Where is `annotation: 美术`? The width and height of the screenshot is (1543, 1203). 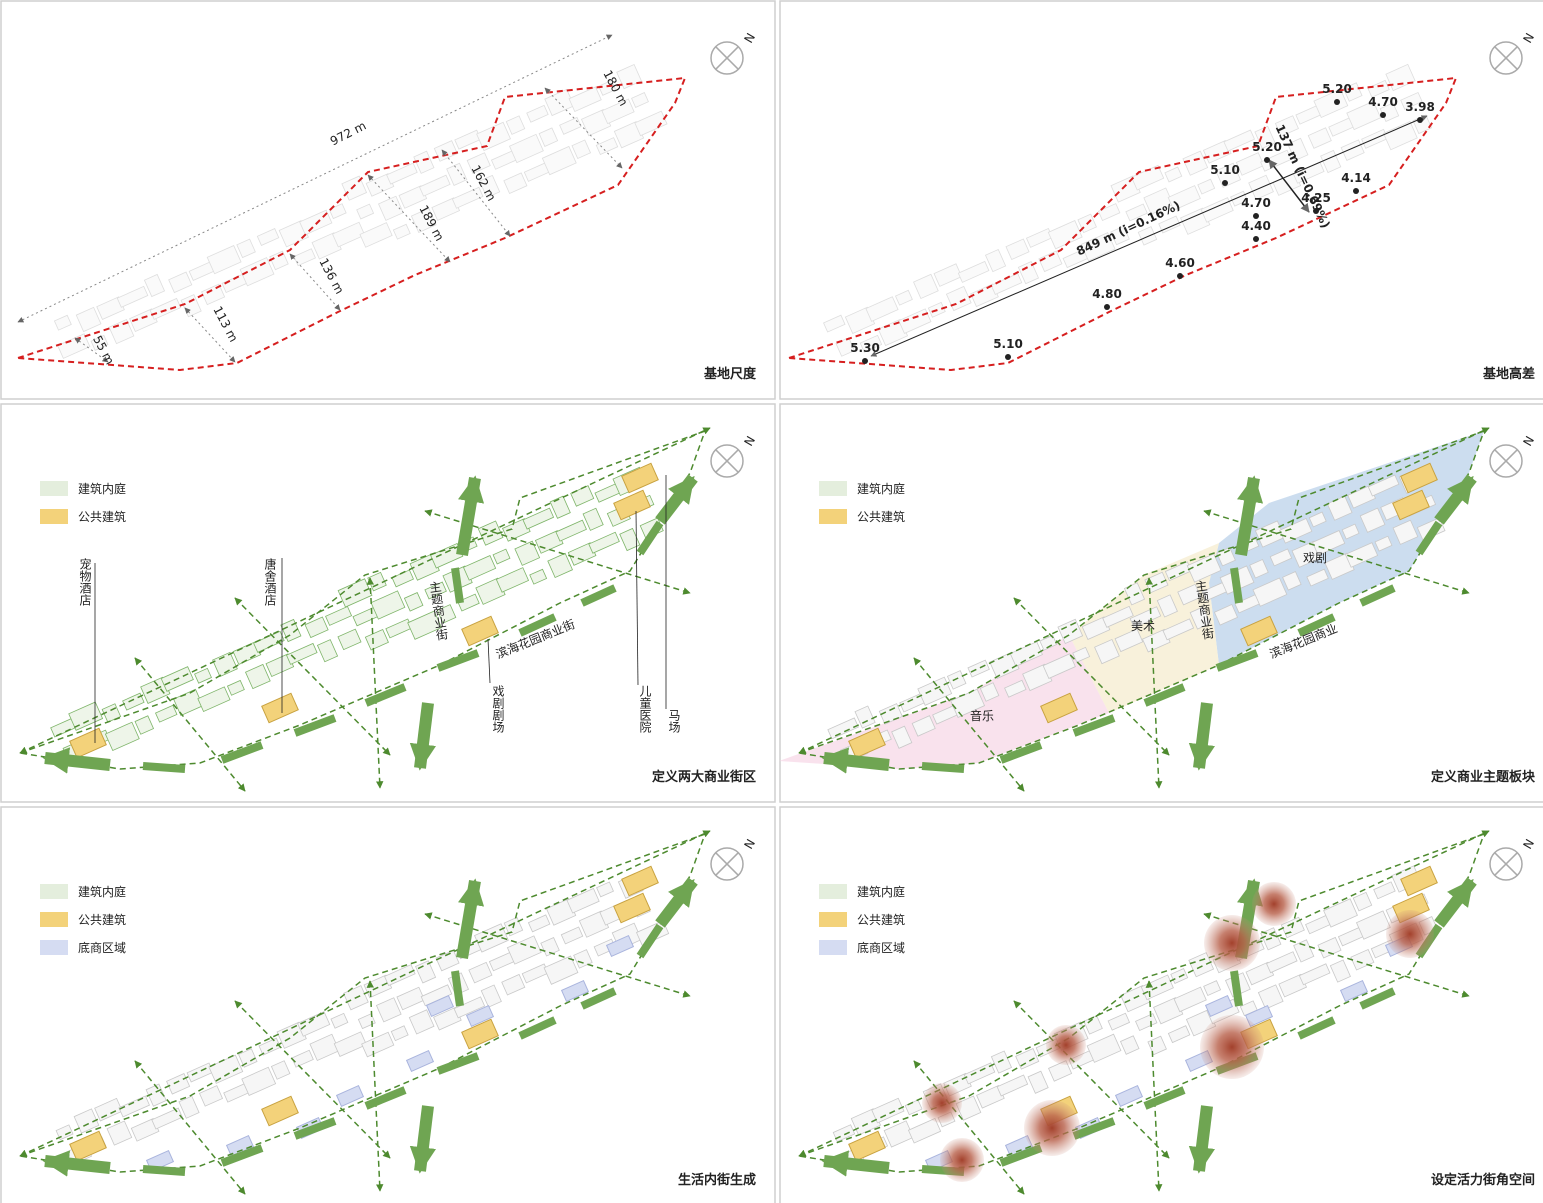
annotation: 美术 is located at coordinates (1143, 626).